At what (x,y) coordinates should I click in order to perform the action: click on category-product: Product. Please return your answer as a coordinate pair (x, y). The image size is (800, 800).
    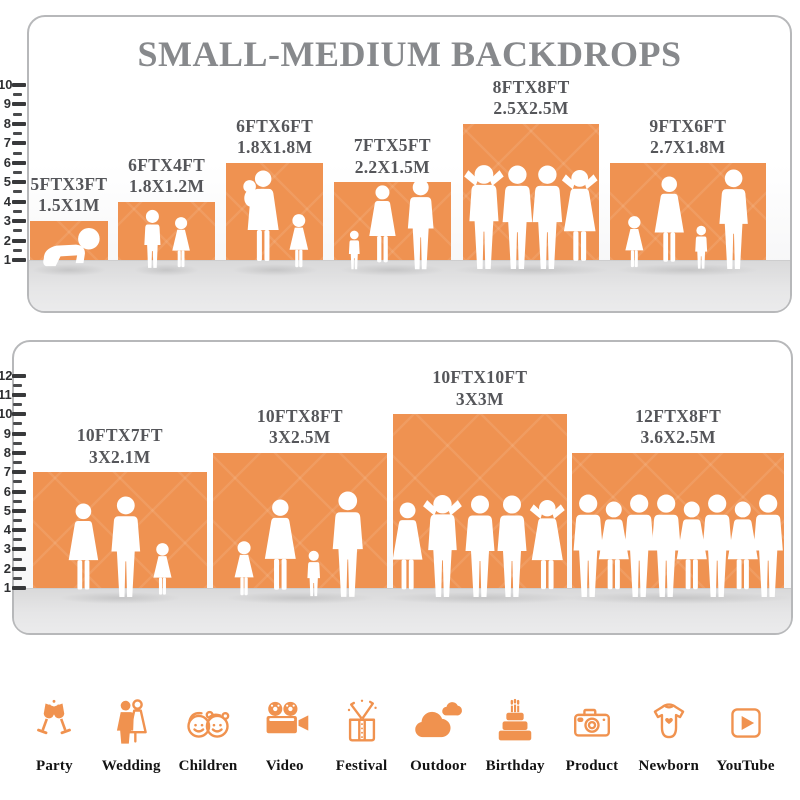
    Looking at the image, I should click on (592, 736).